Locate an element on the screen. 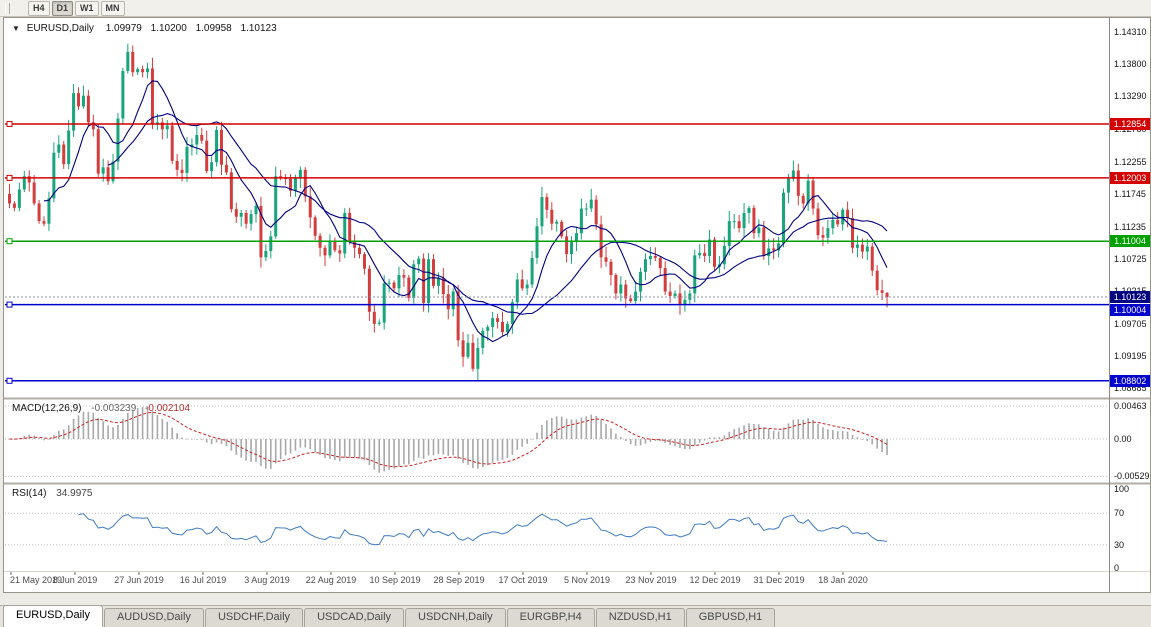 This screenshot has width=1151, height=627. rsi-name: RSI(14) is located at coordinates (29, 493).